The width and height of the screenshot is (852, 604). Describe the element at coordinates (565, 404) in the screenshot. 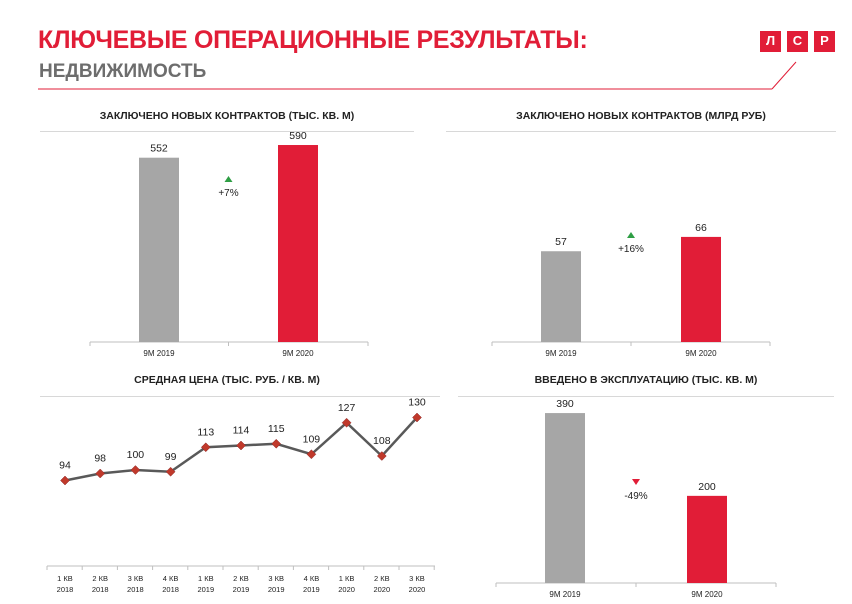

I see `data-label: 390` at that location.